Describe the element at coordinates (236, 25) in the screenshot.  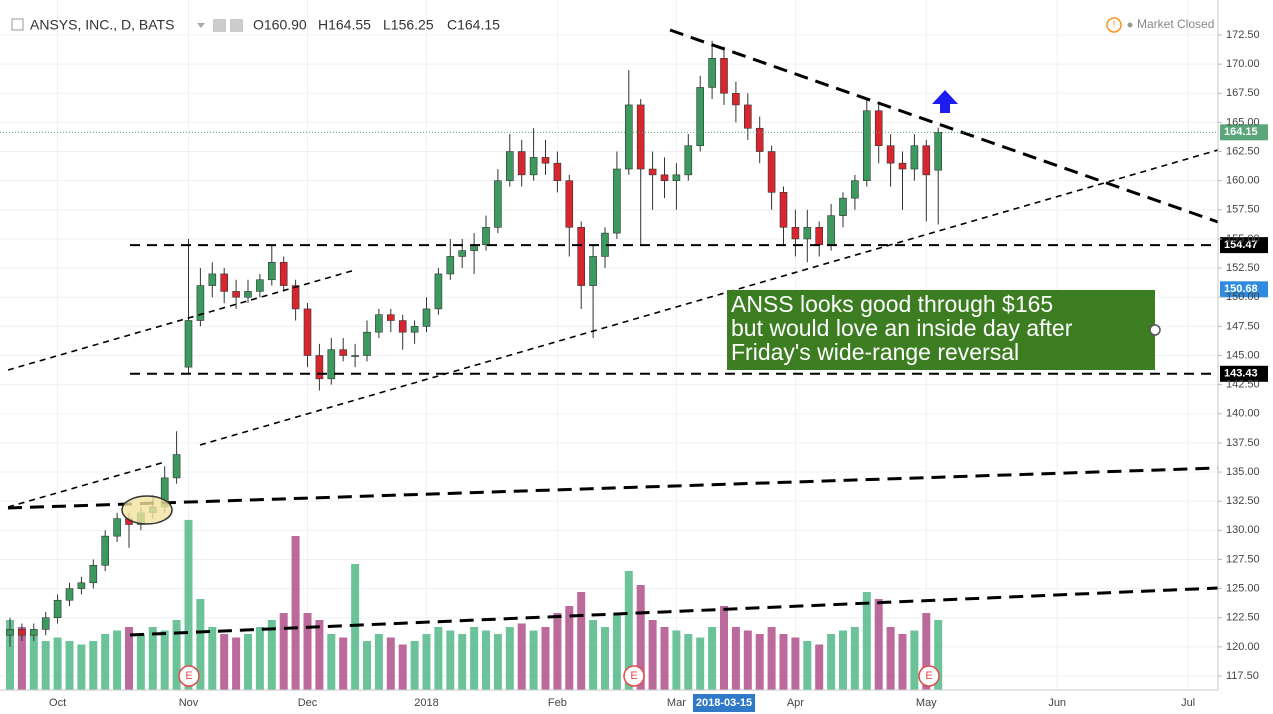
I see `hide-icon` at that location.